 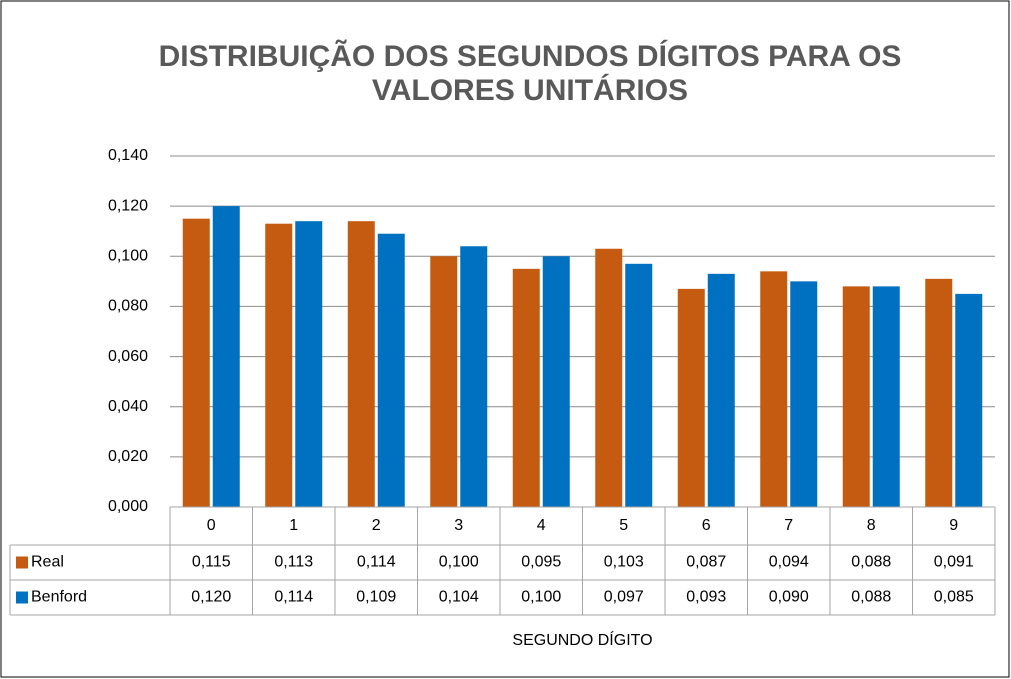 What do you see at coordinates (59, 597) in the screenshot?
I see `legend-label: Benford` at bounding box center [59, 597].